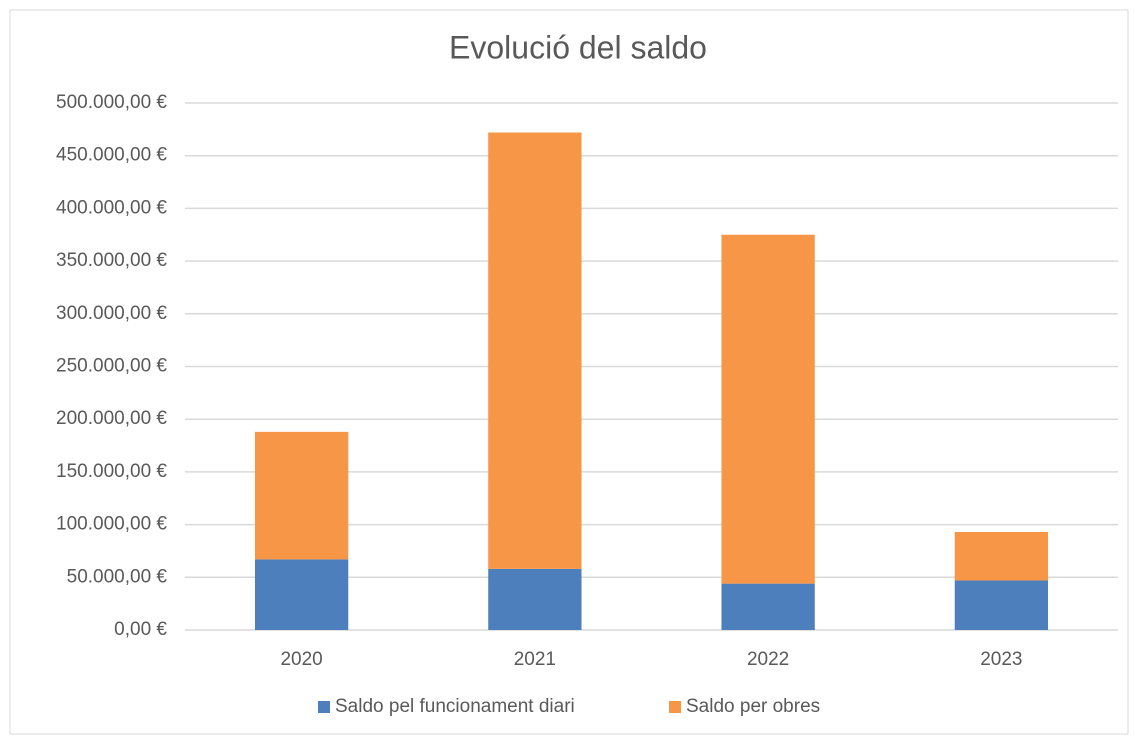 The width and height of the screenshot is (1135, 740). I want to click on y-tick-label: 350.000,00 €, so click(111, 260).